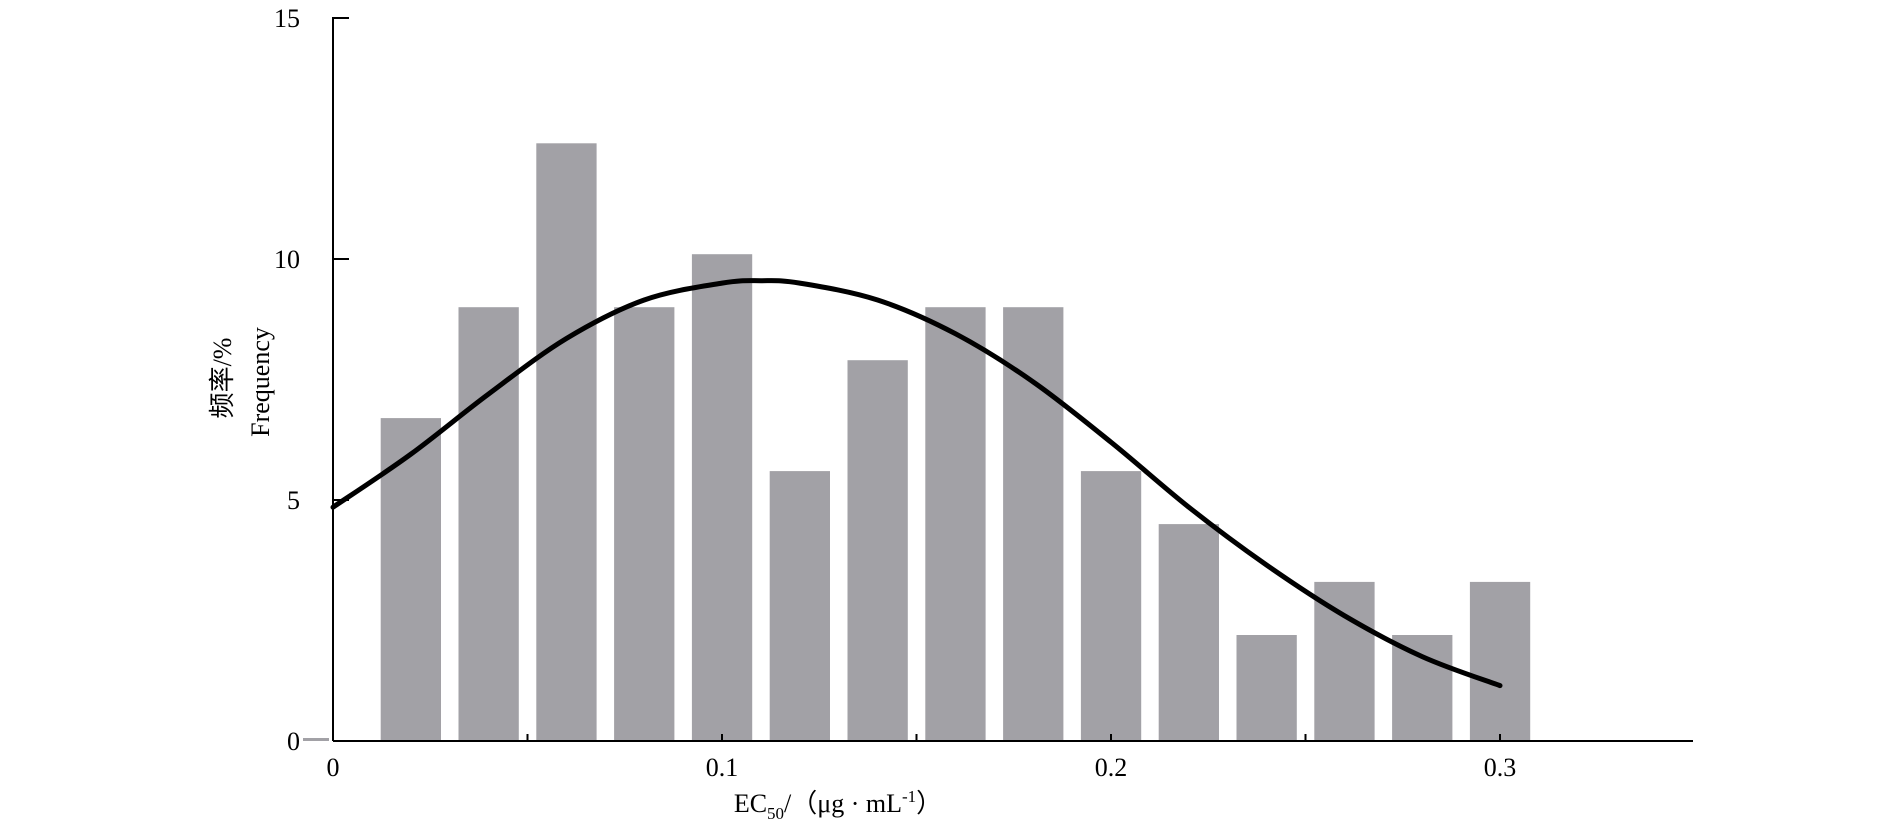 This screenshot has height=827, width=1890. What do you see at coordinates (333, 767) in the screenshot?
I see `x-tick-label: 0` at bounding box center [333, 767].